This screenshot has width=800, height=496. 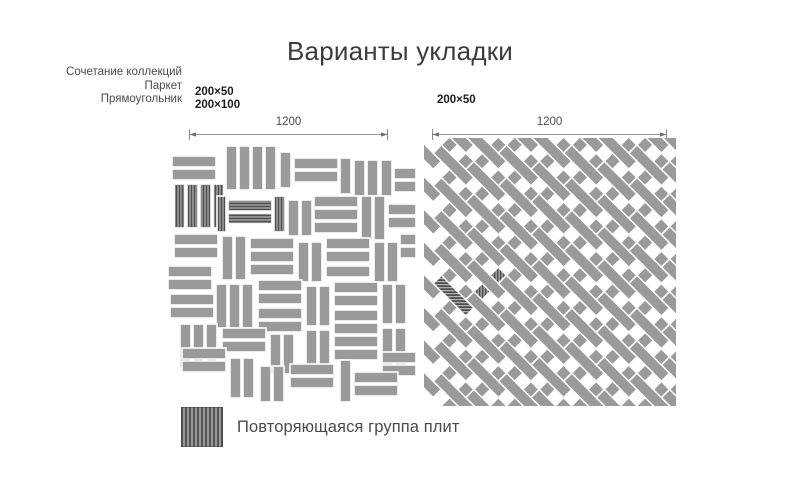 I want to click on size-label-herringbone: 200×50, so click(x=456, y=100).